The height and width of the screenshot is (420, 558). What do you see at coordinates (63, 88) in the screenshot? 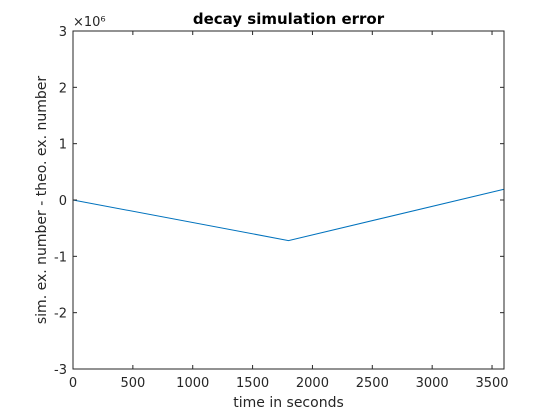
I see `y-tick-label: 2` at bounding box center [63, 88].